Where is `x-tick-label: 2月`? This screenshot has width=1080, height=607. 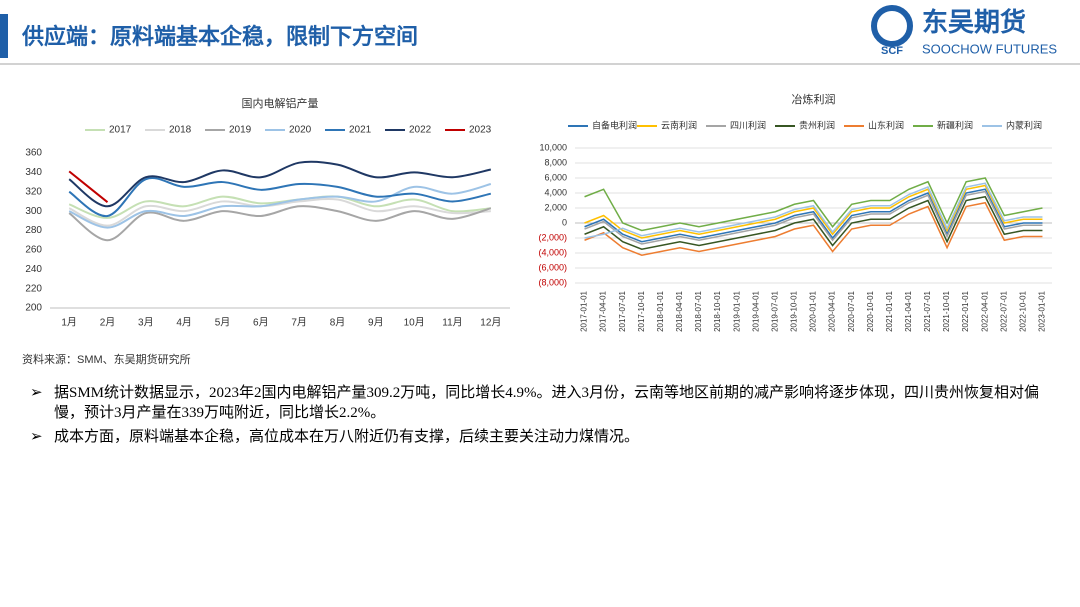 x-tick-label: 2月 is located at coordinates (108, 323).